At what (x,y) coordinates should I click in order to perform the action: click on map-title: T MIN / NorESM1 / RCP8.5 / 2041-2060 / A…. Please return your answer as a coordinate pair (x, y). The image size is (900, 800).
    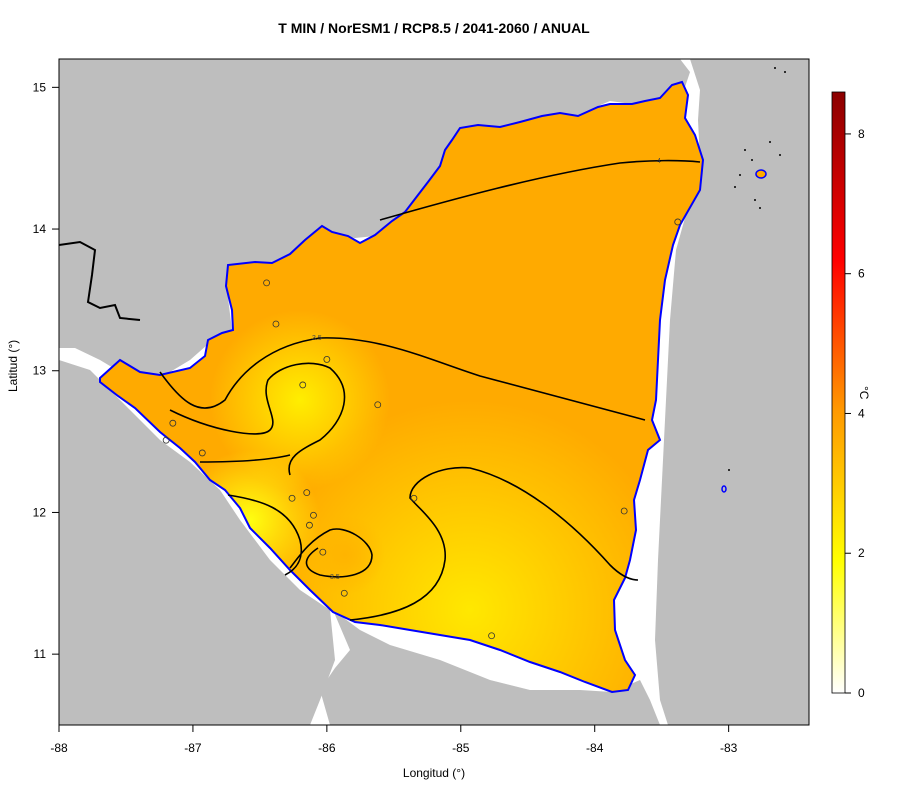
    Looking at the image, I should click on (434, 28).